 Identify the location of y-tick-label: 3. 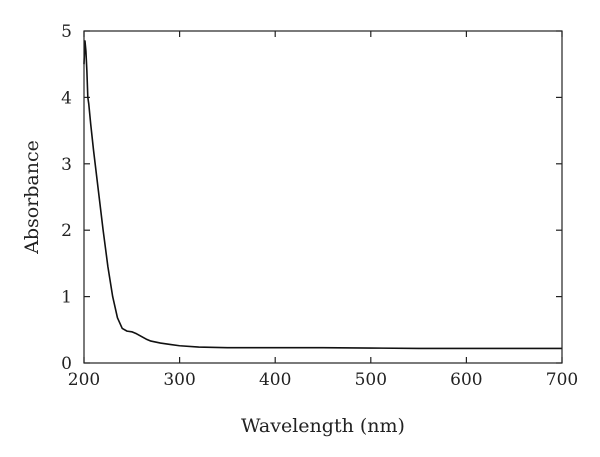
(66, 165).